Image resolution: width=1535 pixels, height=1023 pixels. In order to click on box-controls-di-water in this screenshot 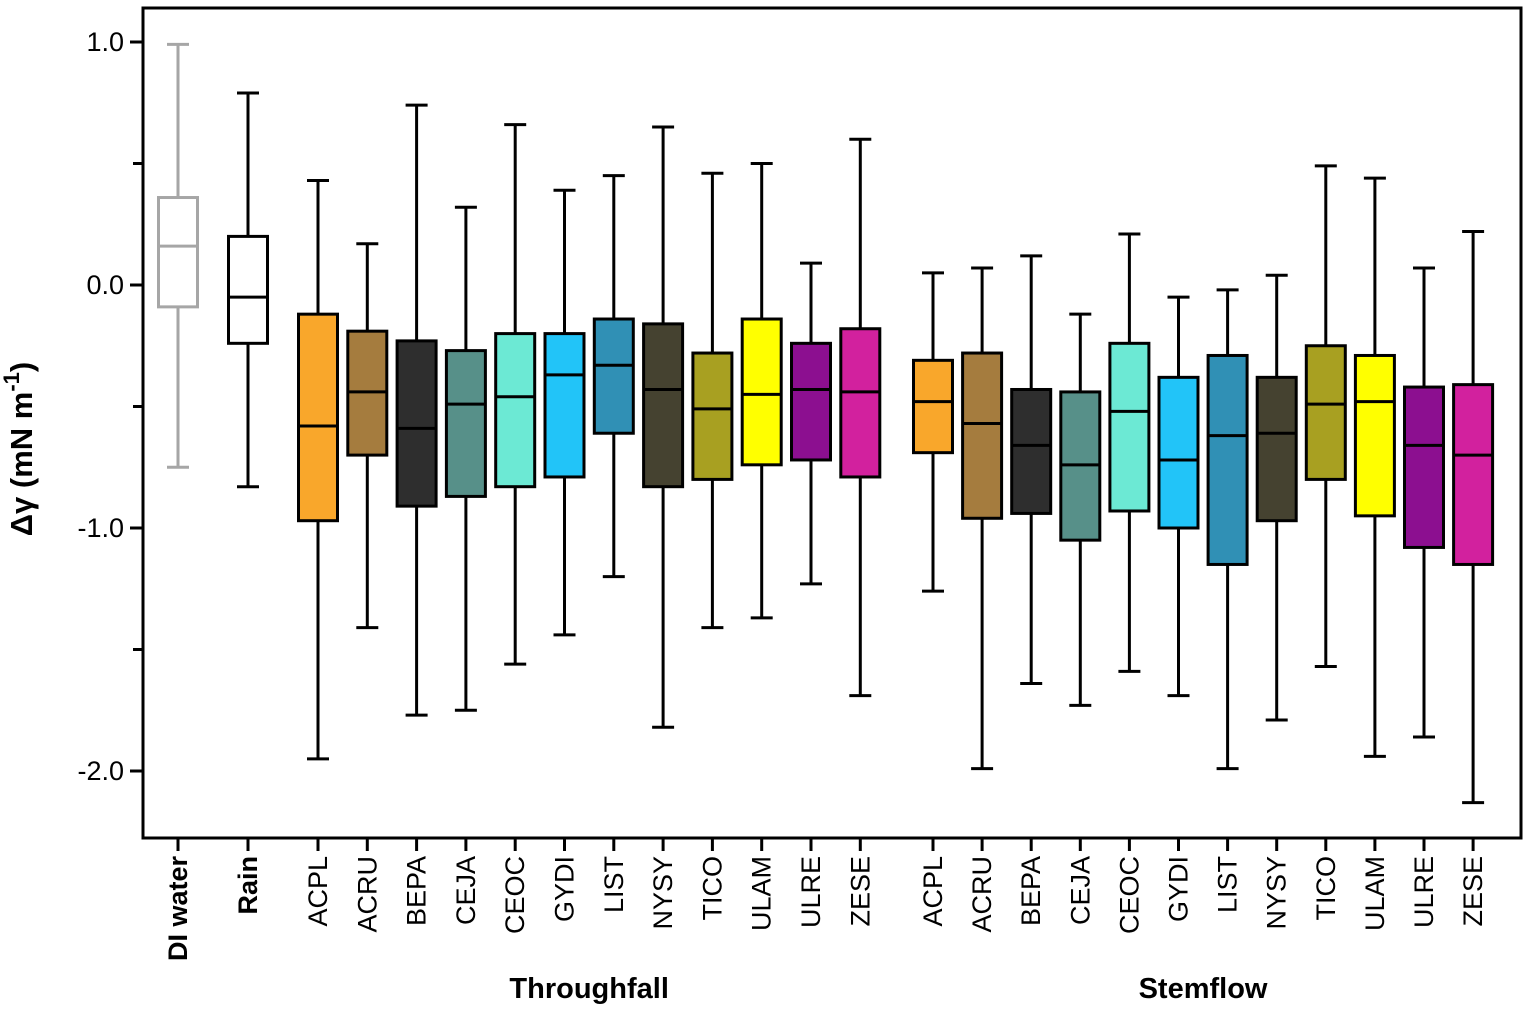, I will do `click(178, 255)`.